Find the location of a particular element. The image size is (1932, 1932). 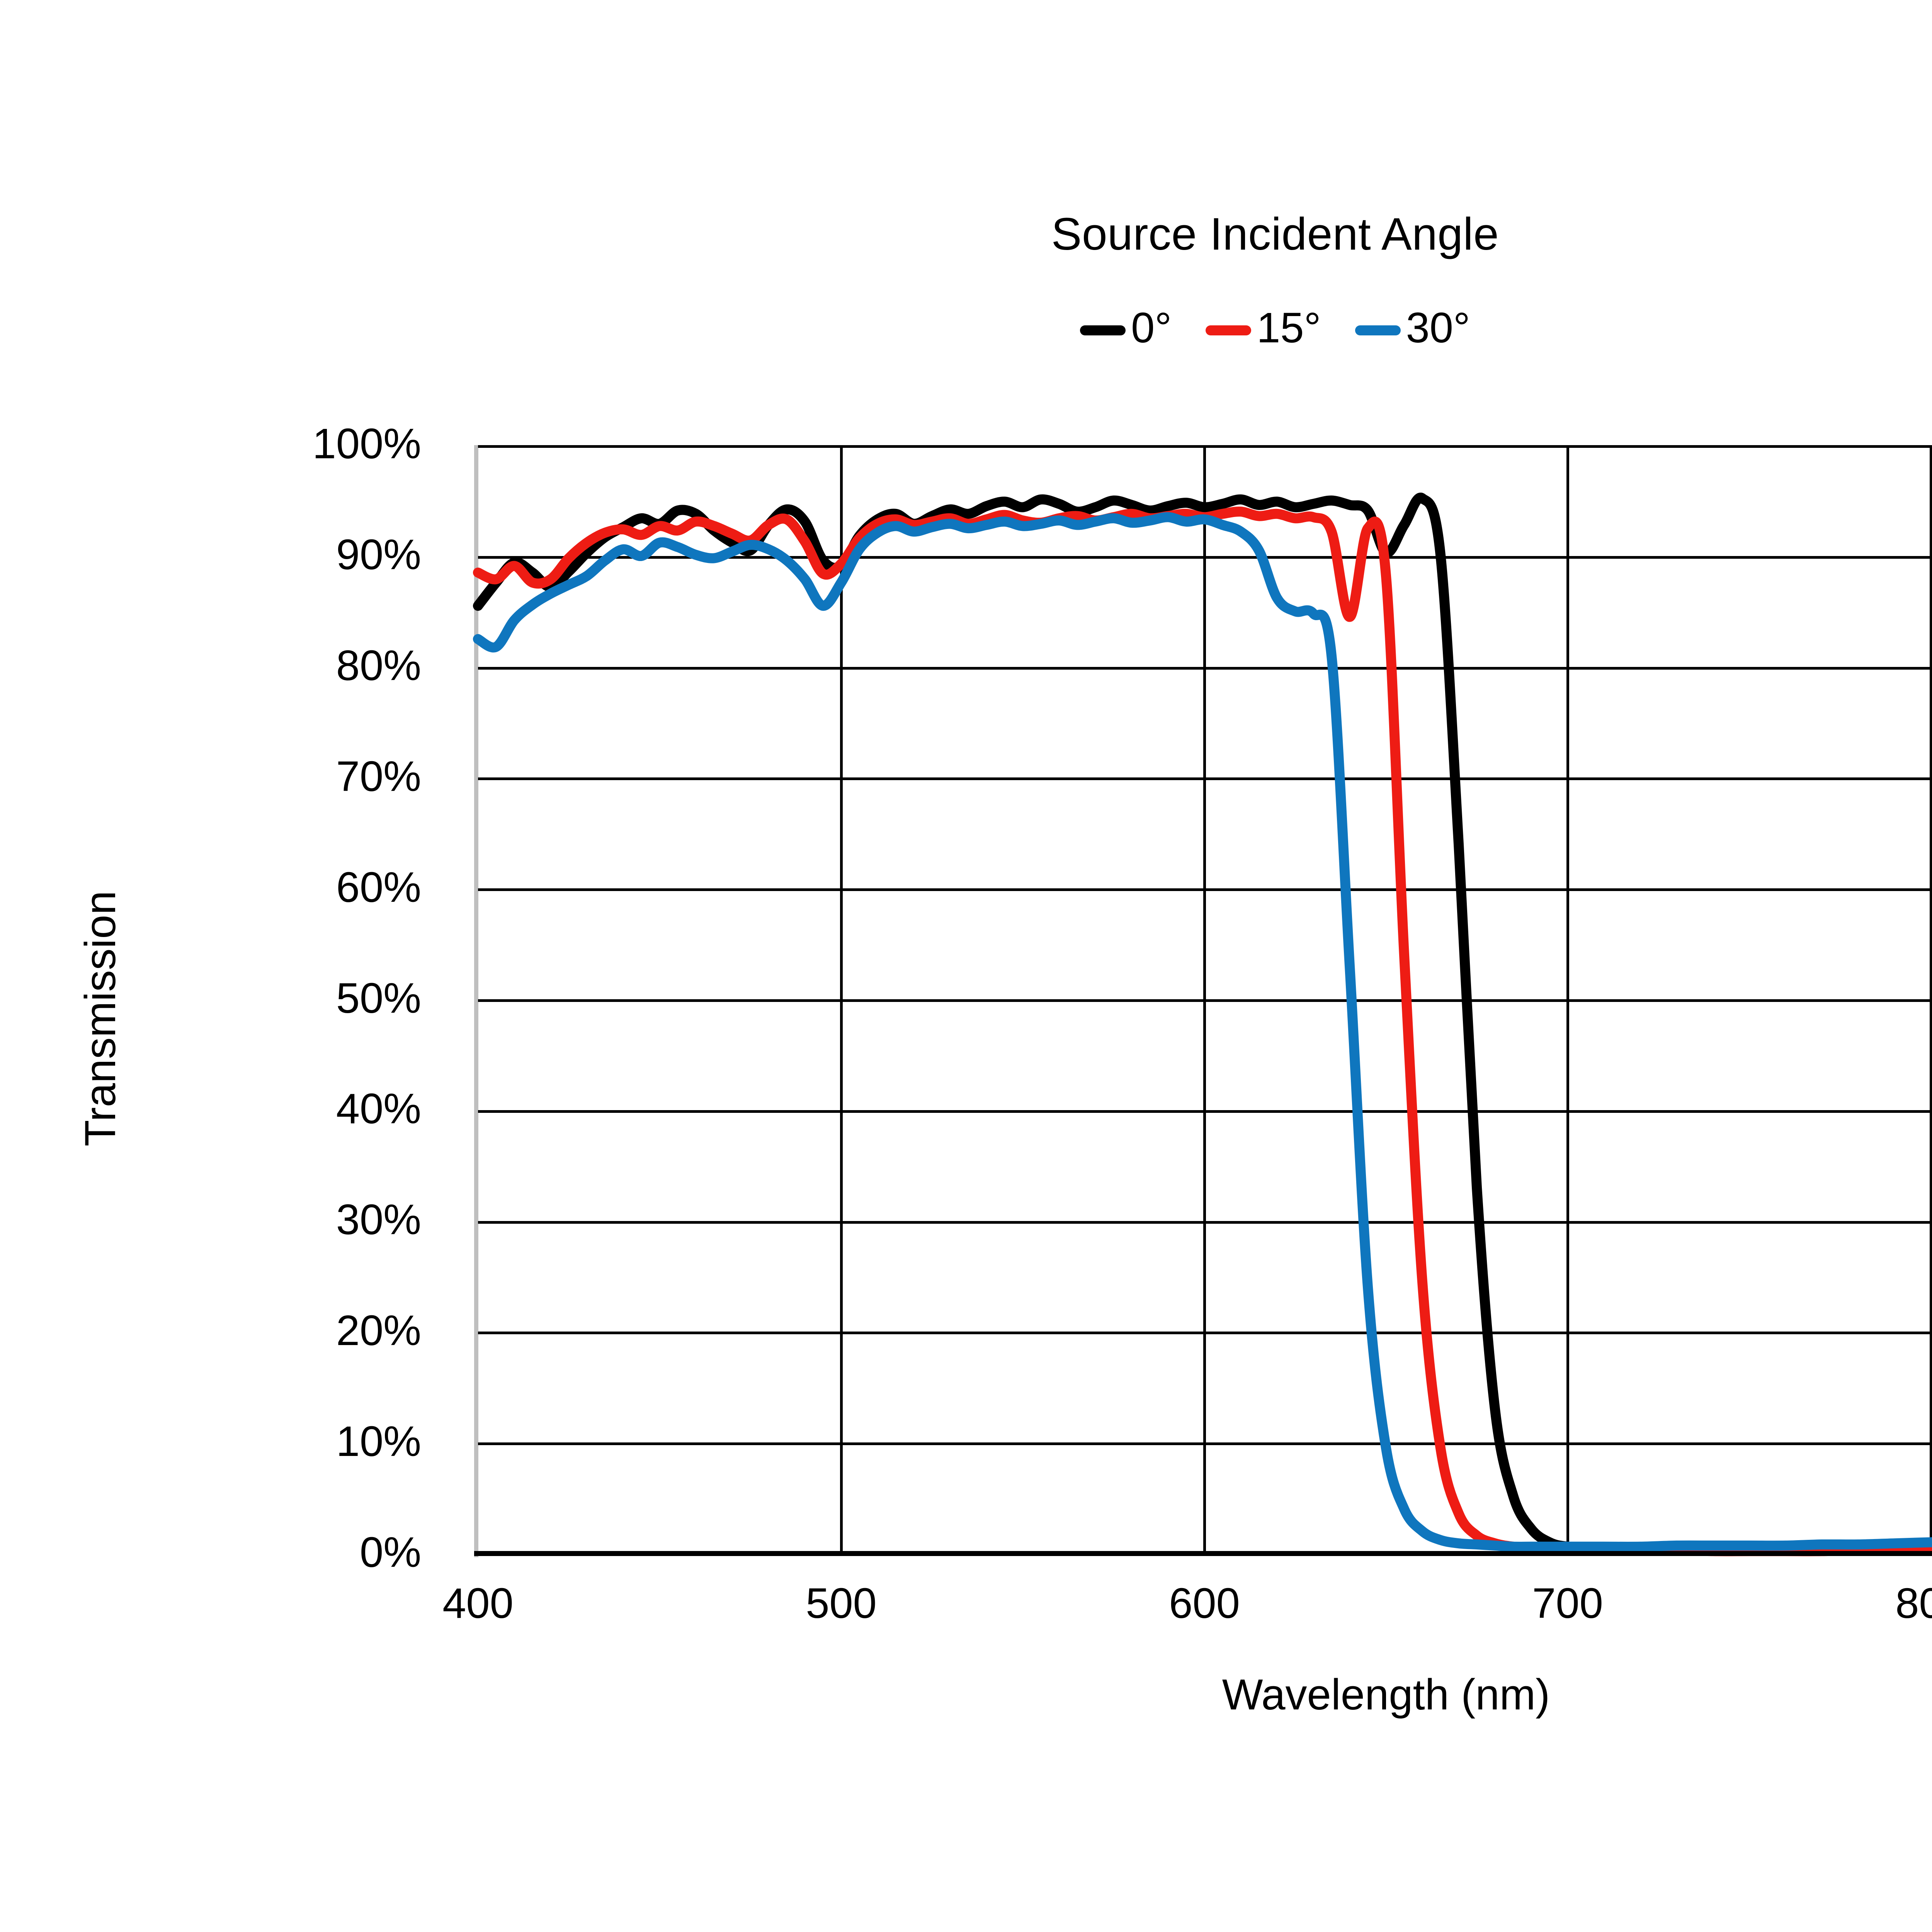

legend-label-0deg: 0° is located at coordinates (1151, 328).